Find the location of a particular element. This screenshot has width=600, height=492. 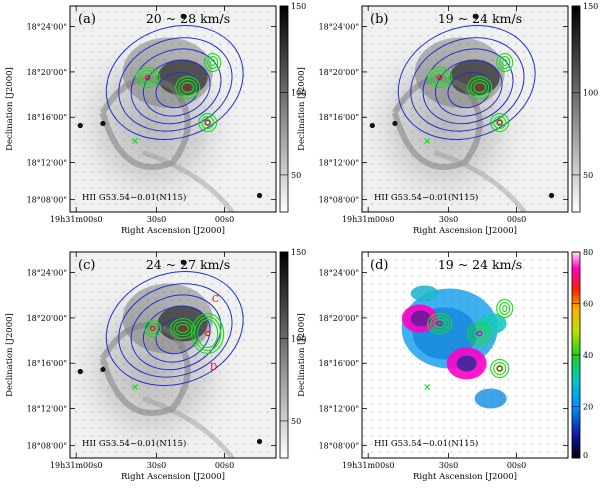

panel-a-image is located at coordinates (173, 109).